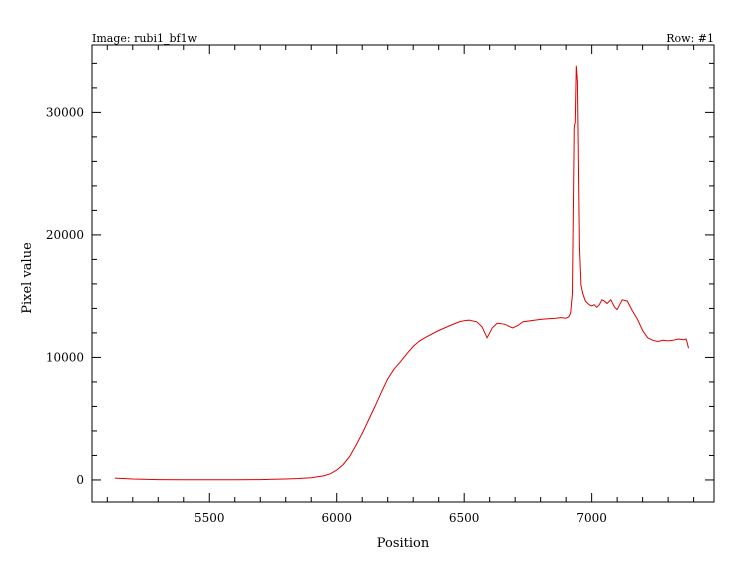 The width and height of the screenshot is (732, 574). What do you see at coordinates (464, 518) in the screenshot?
I see `x-tick-label: 6500` at bounding box center [464, 518].